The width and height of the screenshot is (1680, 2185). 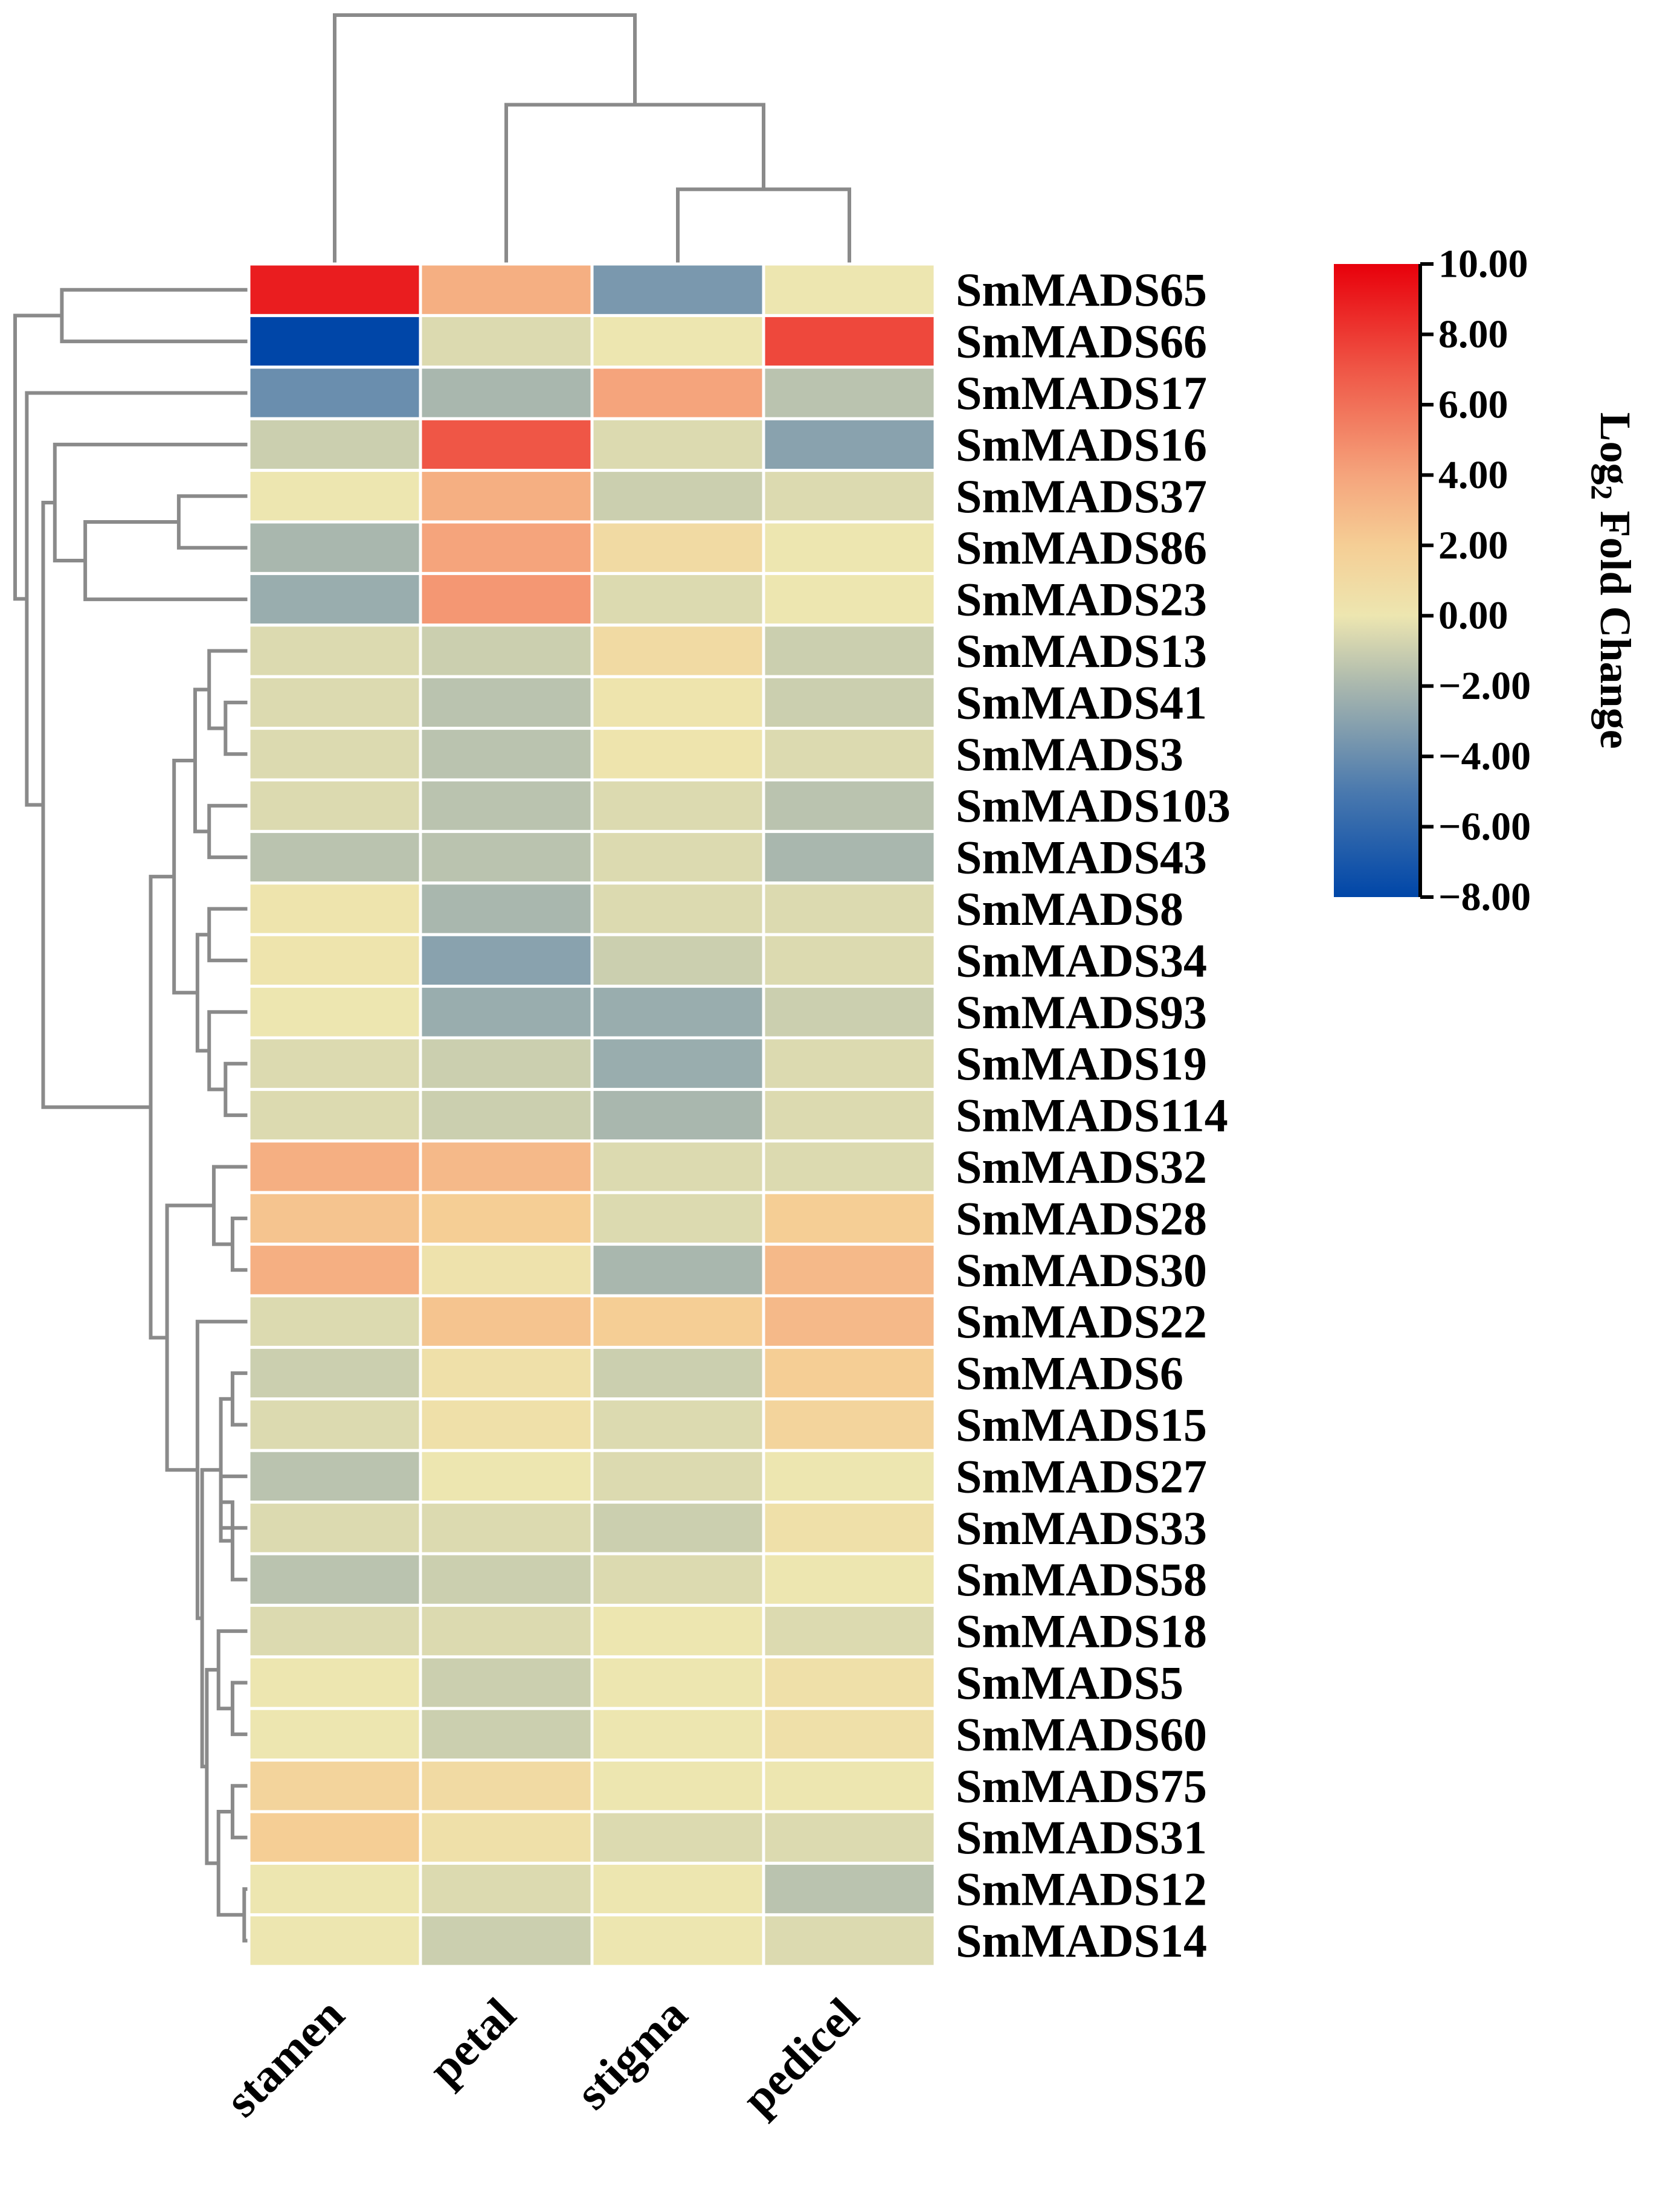 I want to click on colorbar-title-suffix: Fold Change, so click(x=1615, y=624).